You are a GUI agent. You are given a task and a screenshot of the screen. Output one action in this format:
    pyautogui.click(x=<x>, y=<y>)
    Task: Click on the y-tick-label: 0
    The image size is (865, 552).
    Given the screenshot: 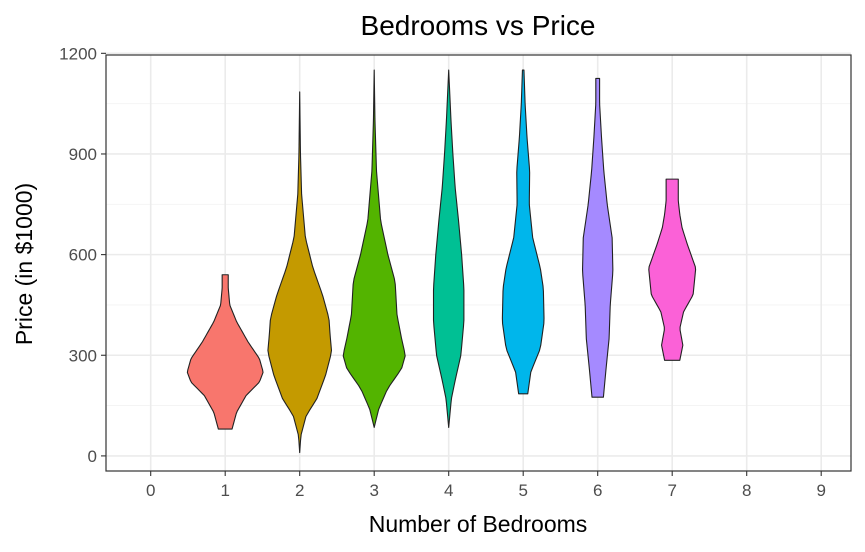 What is the action you would take?
    pyautogui.click(x=92, y=456)
    